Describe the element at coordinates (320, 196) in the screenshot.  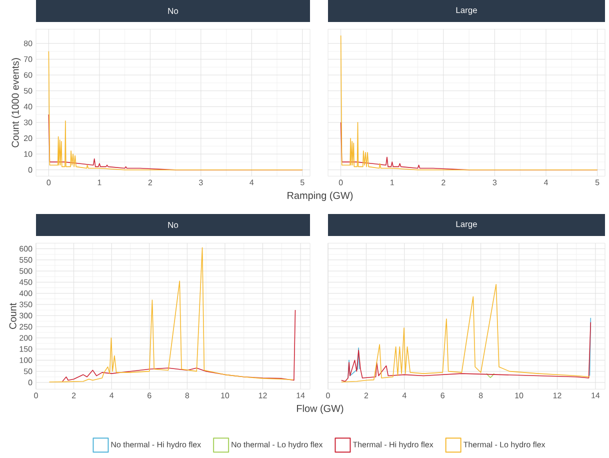
I see `x-axis-title: Ramping (GW)` at that location.